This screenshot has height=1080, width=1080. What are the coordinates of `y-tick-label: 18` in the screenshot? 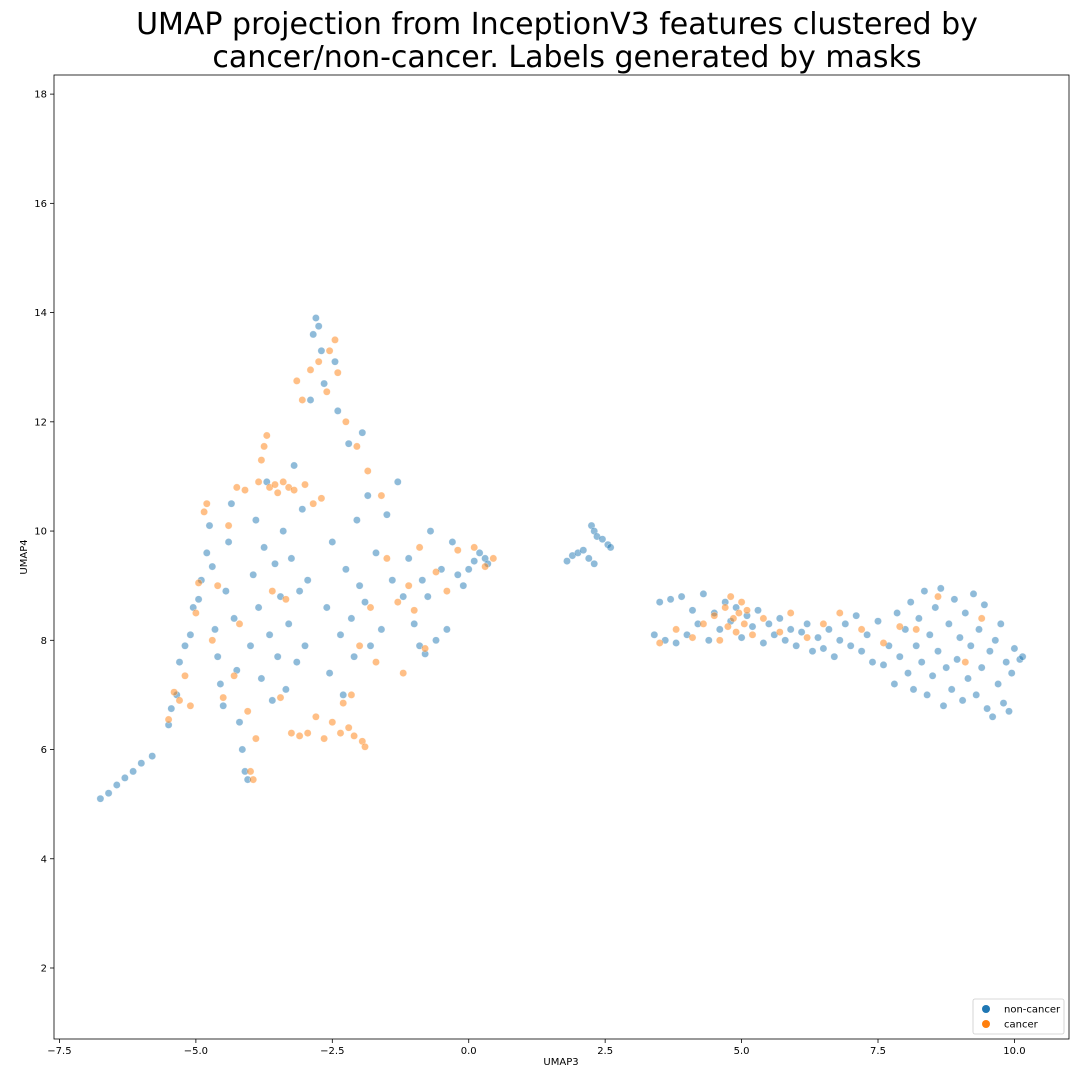 It's located at (40, 95).